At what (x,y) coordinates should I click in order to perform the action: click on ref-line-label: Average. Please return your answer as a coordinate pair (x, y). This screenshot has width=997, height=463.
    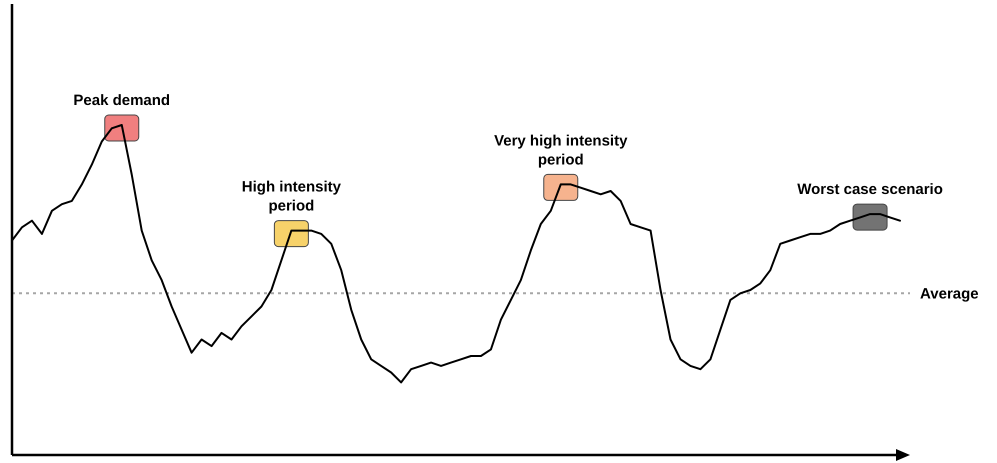
    Looking at the image, I should click on (949, 293).